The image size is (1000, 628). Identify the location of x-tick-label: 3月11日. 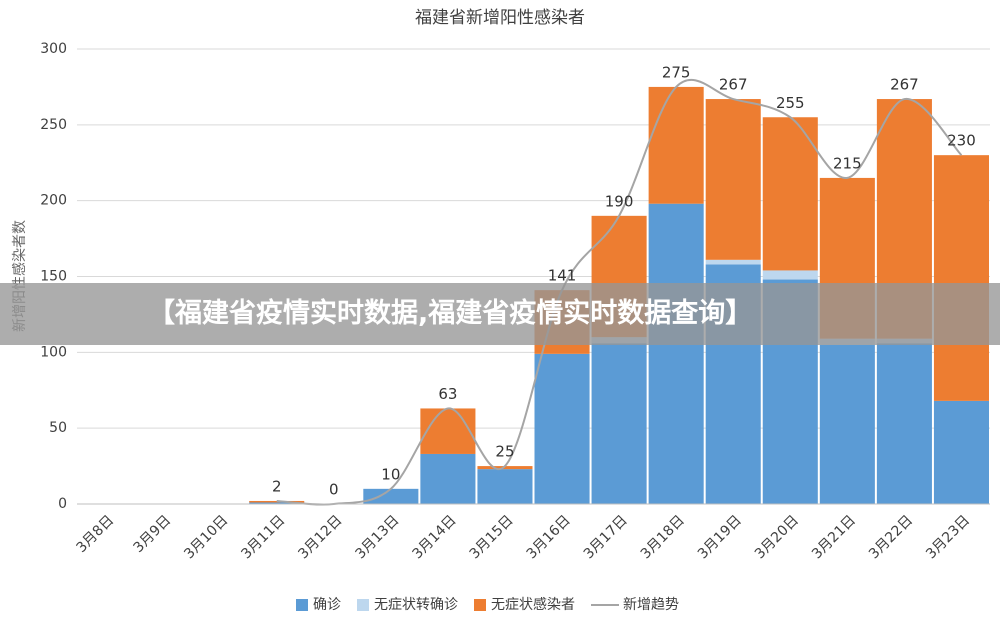
(263, 537).